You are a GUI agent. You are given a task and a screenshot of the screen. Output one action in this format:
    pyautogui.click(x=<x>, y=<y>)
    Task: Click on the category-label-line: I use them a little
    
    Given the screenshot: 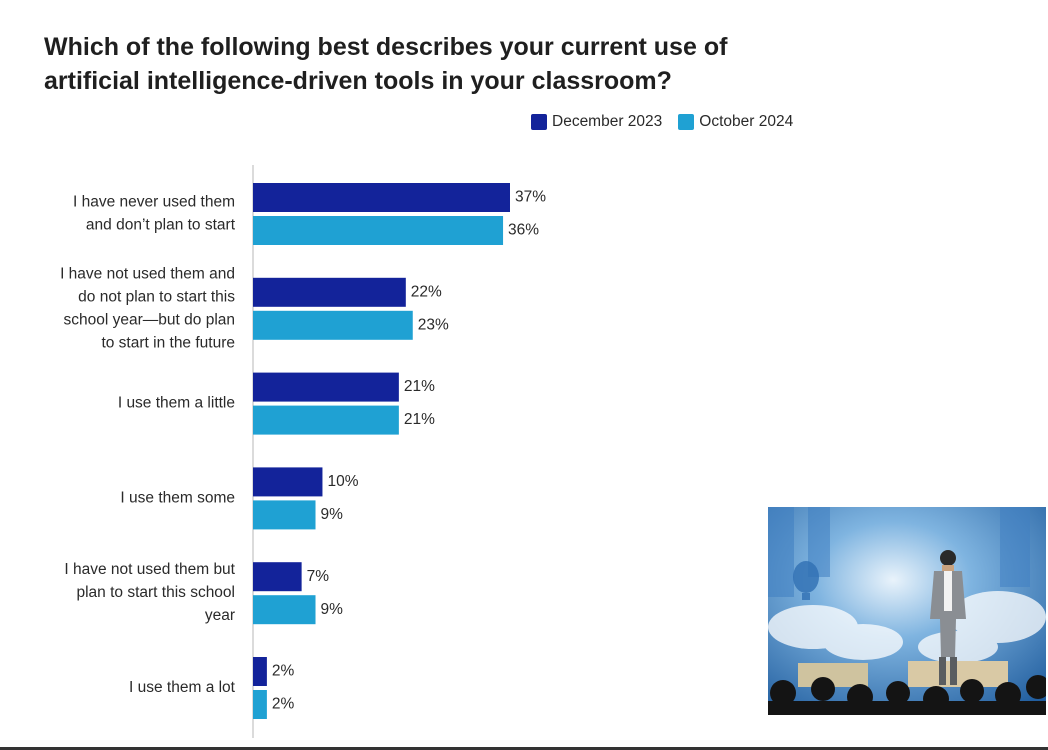 What is the action you would take?
    pyautogui.click(x=176, y=403)
    